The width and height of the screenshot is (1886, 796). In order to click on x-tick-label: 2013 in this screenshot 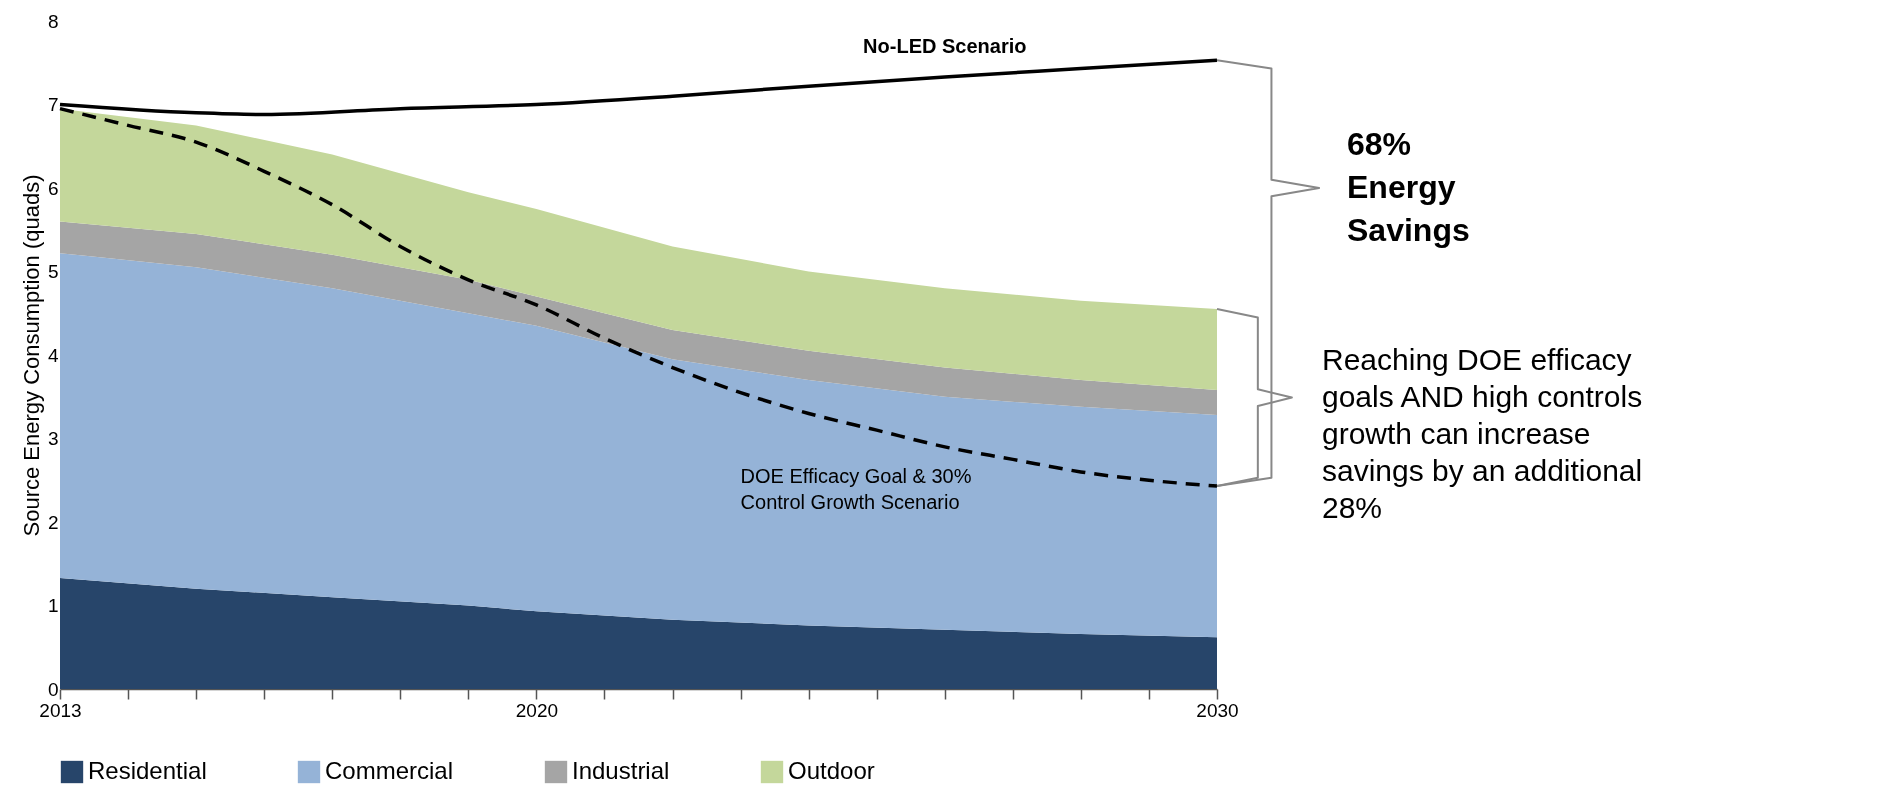, I will do `click(60, 710)`.